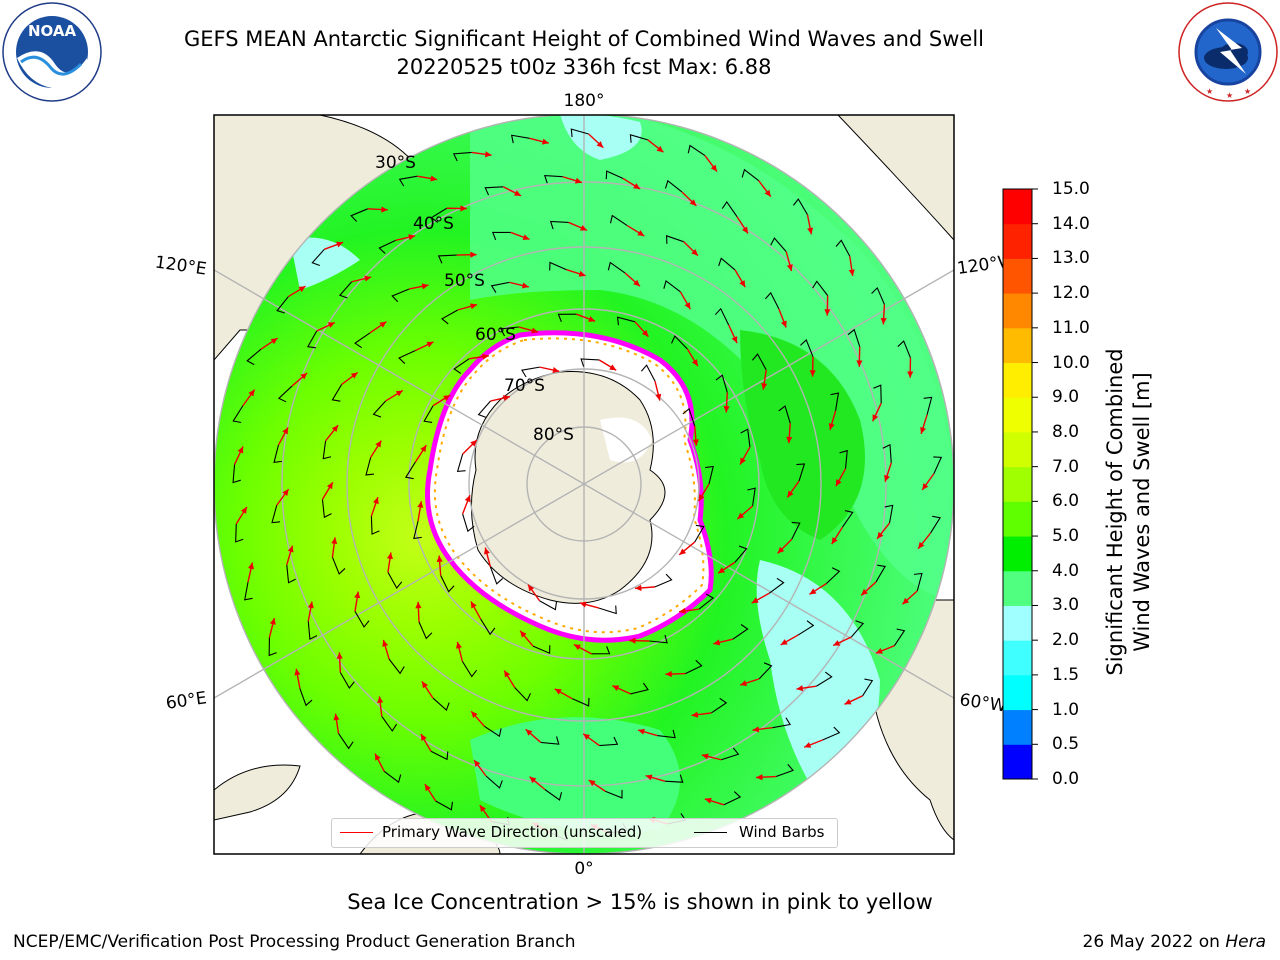 This screenshot has height=960, width=1280. Describe the element at coordinates (1071, 362) in the screenshot. I see `colorbar-tick-label: 10.0` at that location.